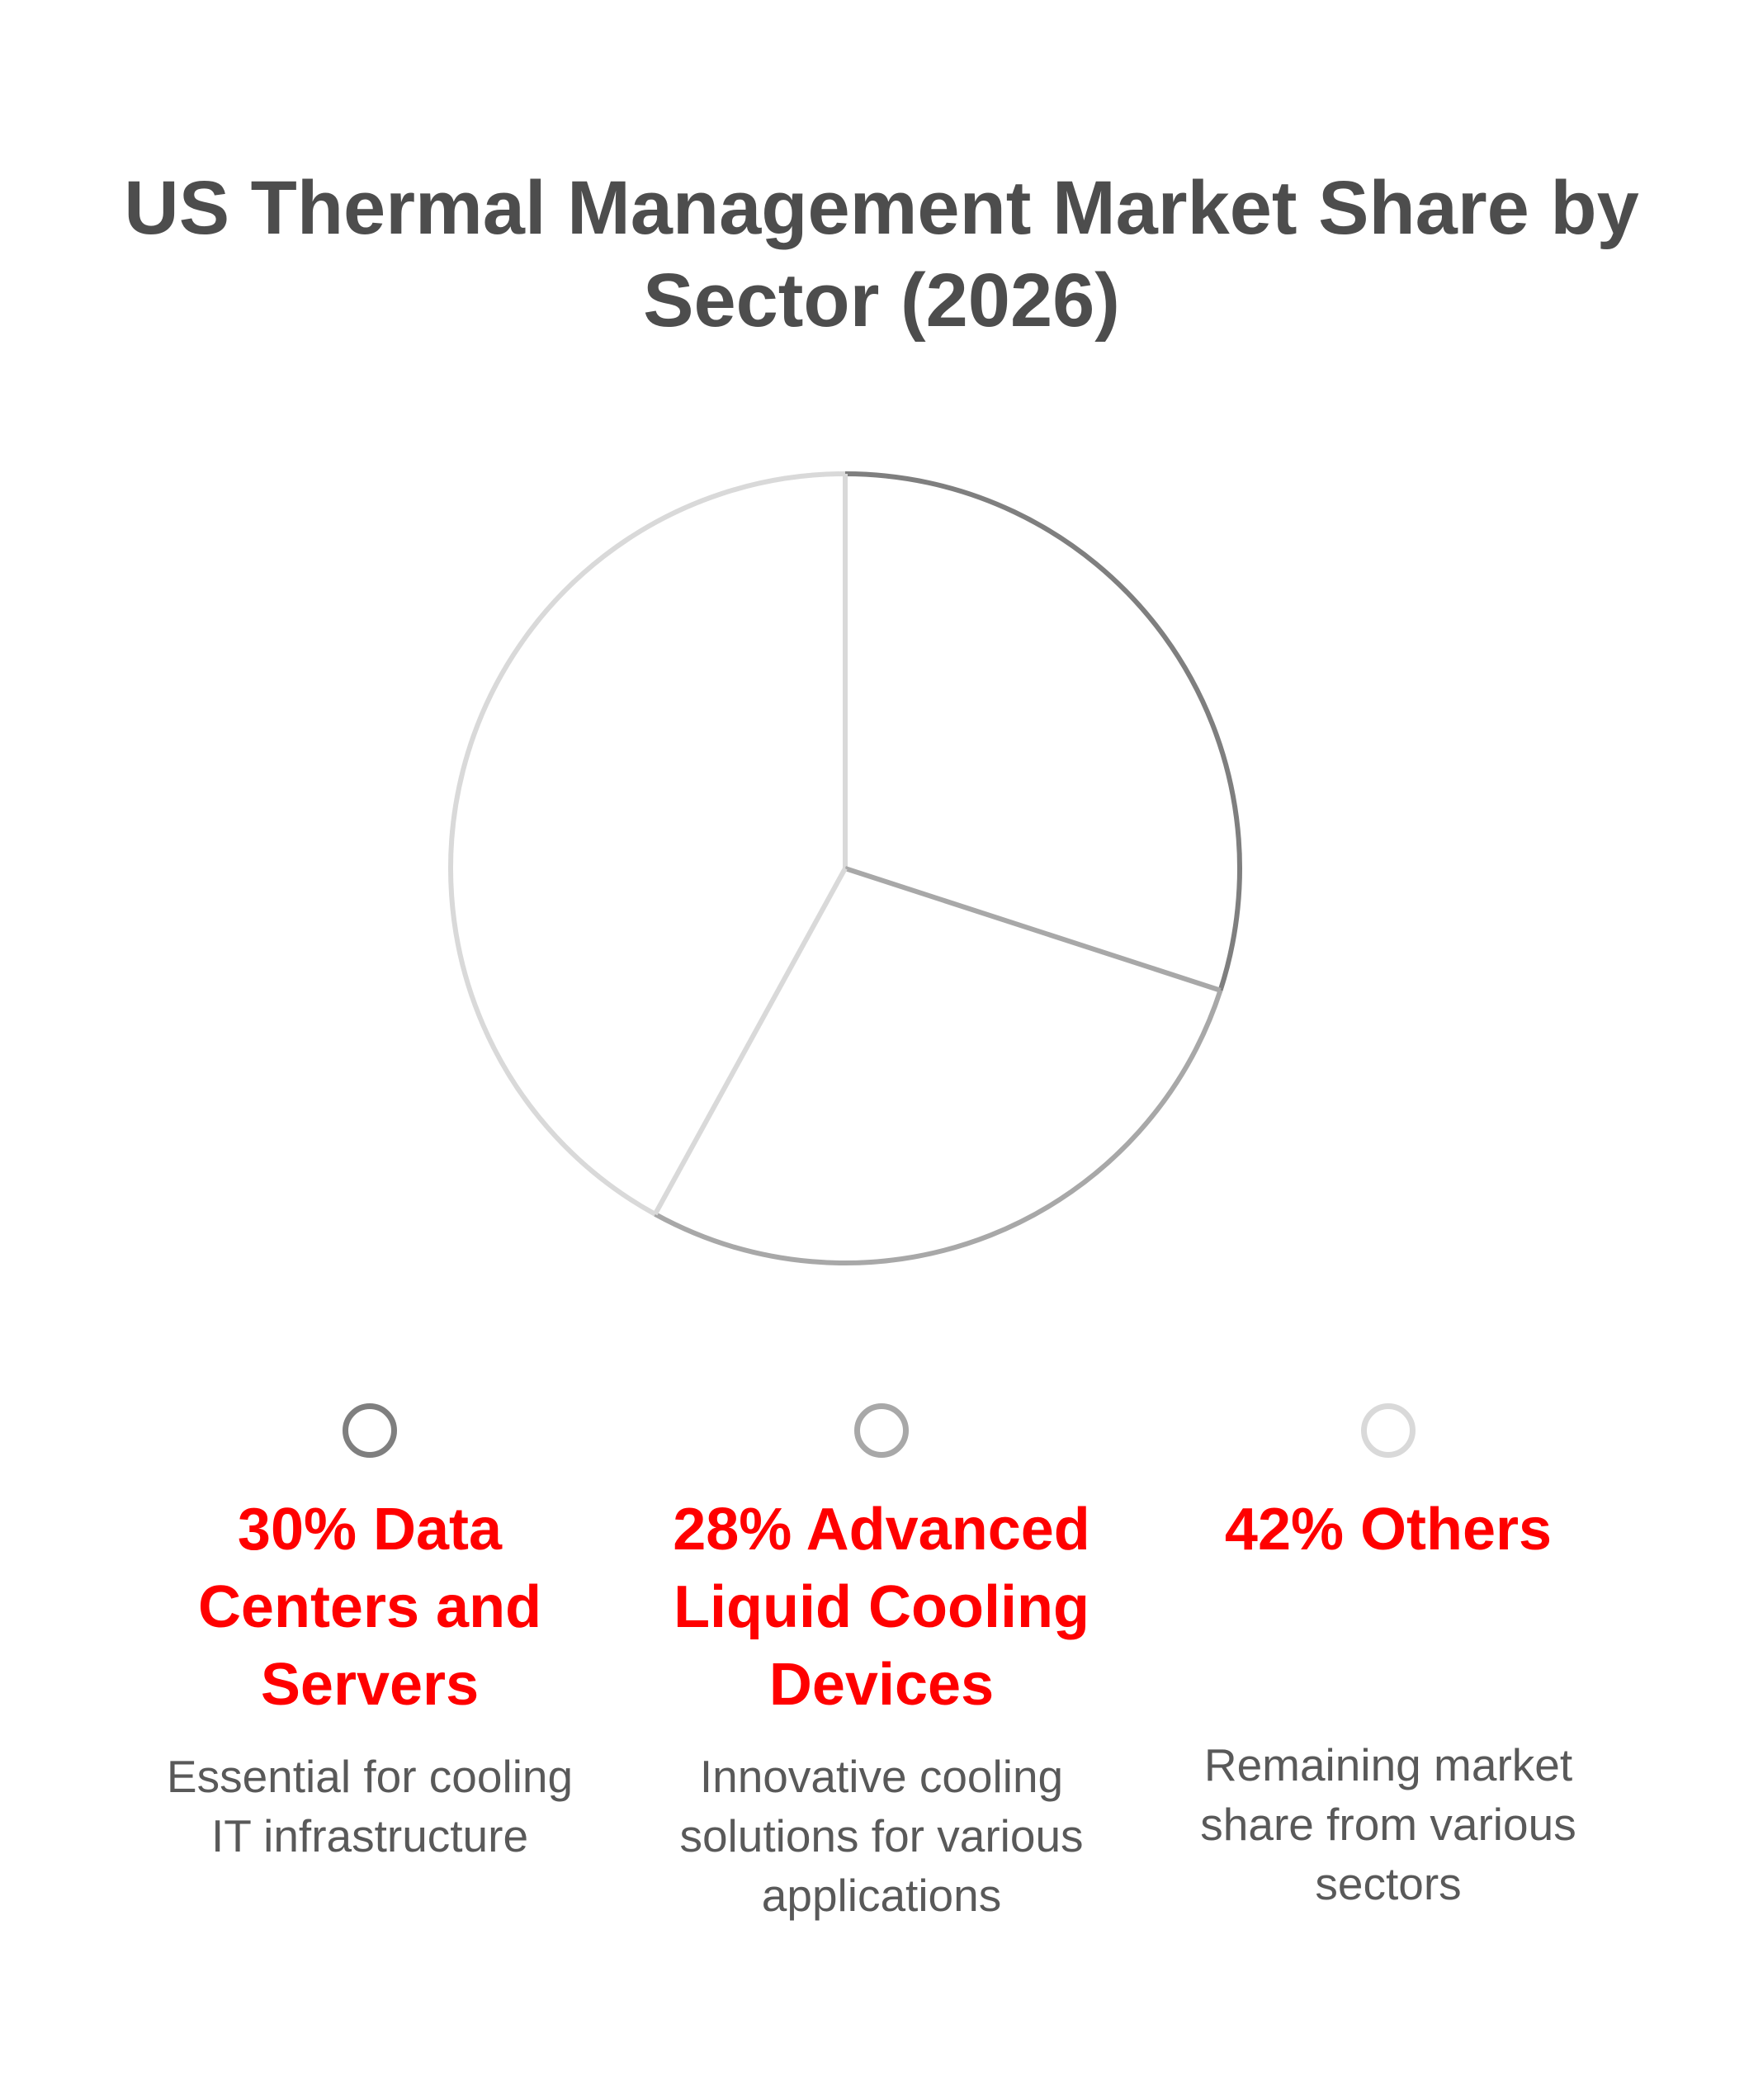 The height and width of the screenshot is (2100, 1763). What do you see at coordinates (881, 1895) in the screenshot?
I see `slice-description-line: applications` at bounding box center [881, 1895].